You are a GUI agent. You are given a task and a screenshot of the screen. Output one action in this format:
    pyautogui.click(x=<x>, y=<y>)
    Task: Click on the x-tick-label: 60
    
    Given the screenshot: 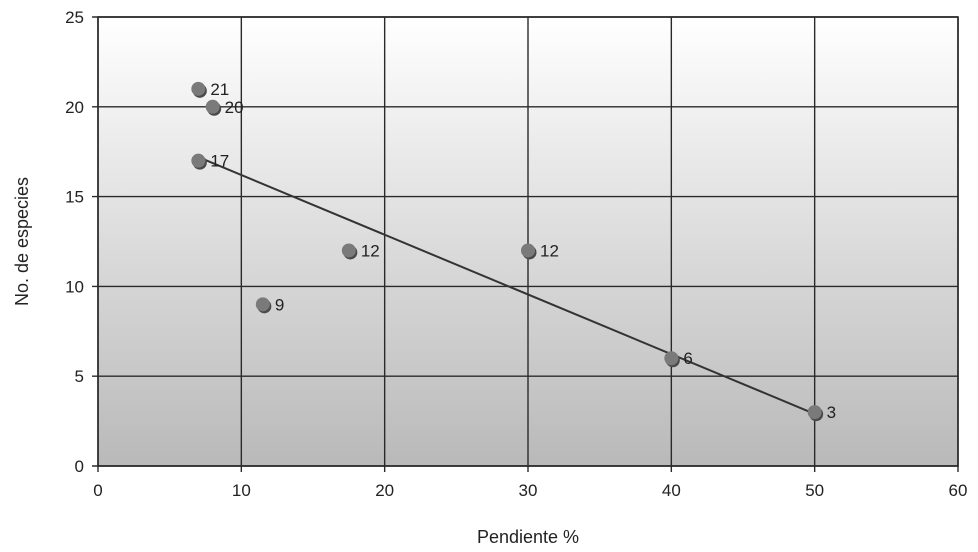 What is the action you would take?
    pyautogui.click(x=958, y=490)
    